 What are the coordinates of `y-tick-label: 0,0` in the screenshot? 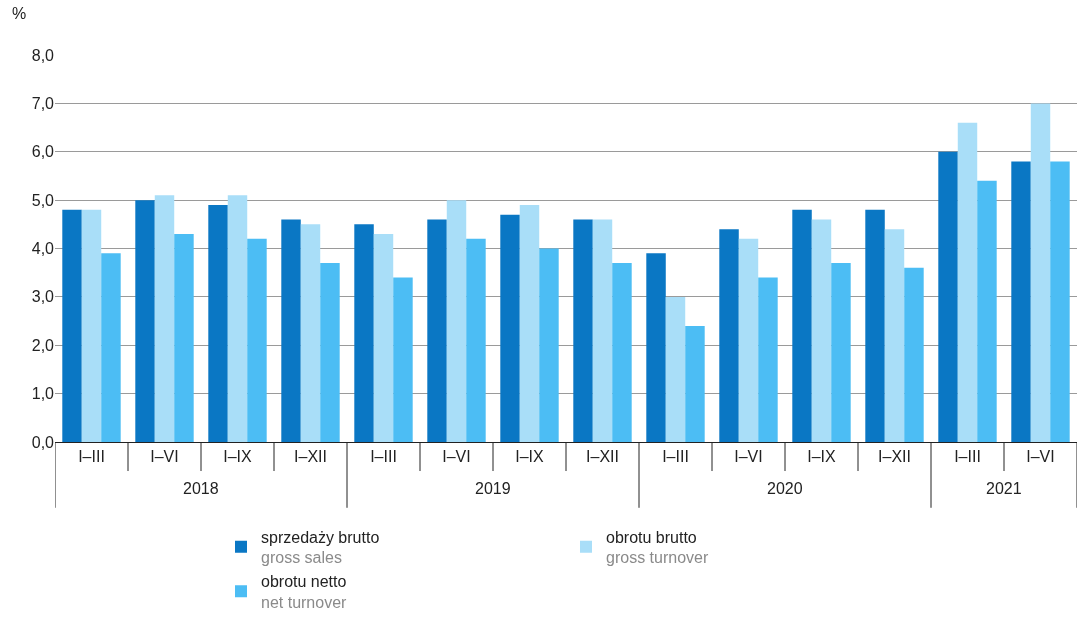 It's located at (43, 442).